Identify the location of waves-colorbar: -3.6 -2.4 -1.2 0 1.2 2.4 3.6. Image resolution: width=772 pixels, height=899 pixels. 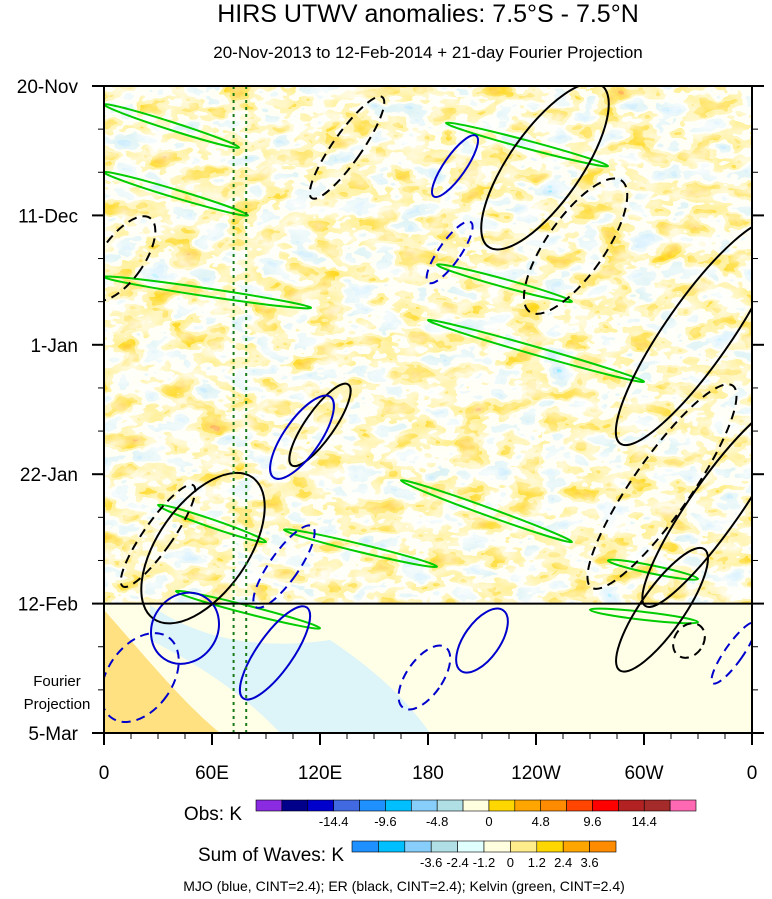
(484, 855).